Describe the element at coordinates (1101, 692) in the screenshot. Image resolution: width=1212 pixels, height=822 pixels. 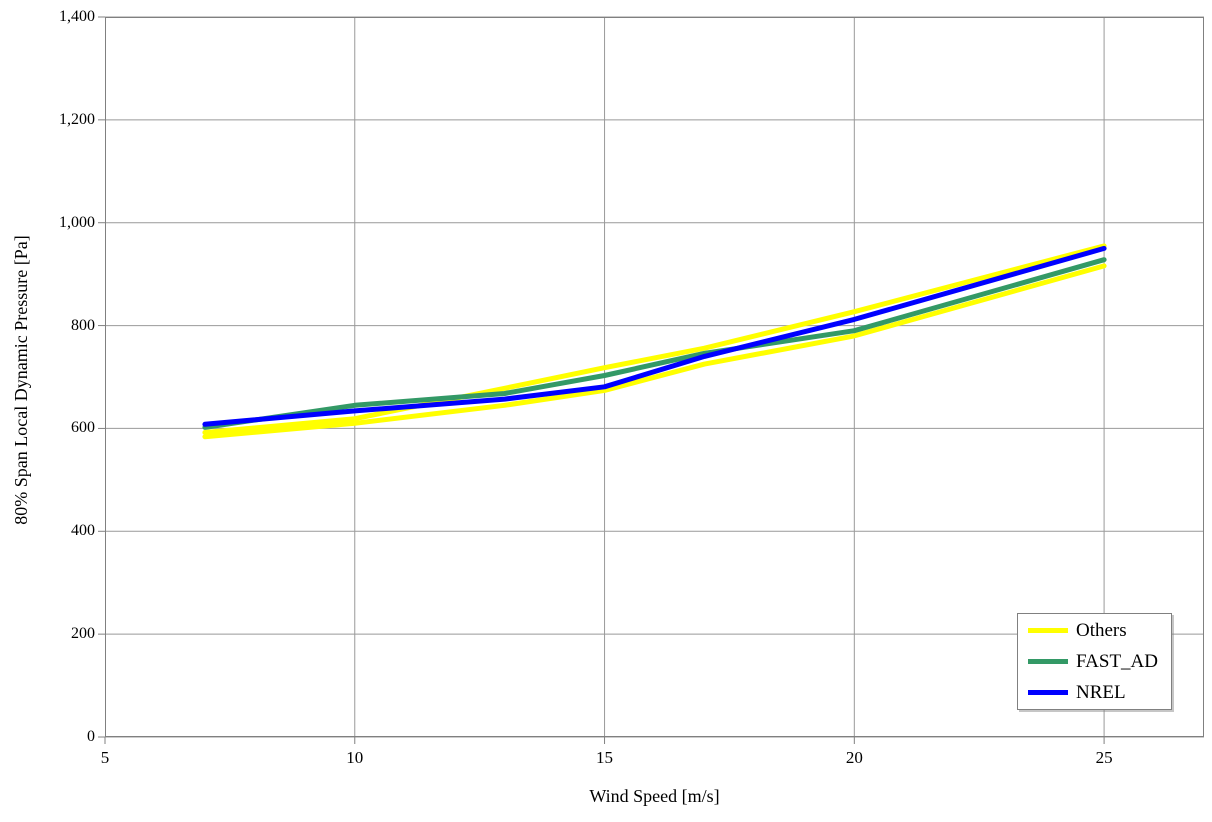
I see `legend-label-nrel: NREL` at that location.